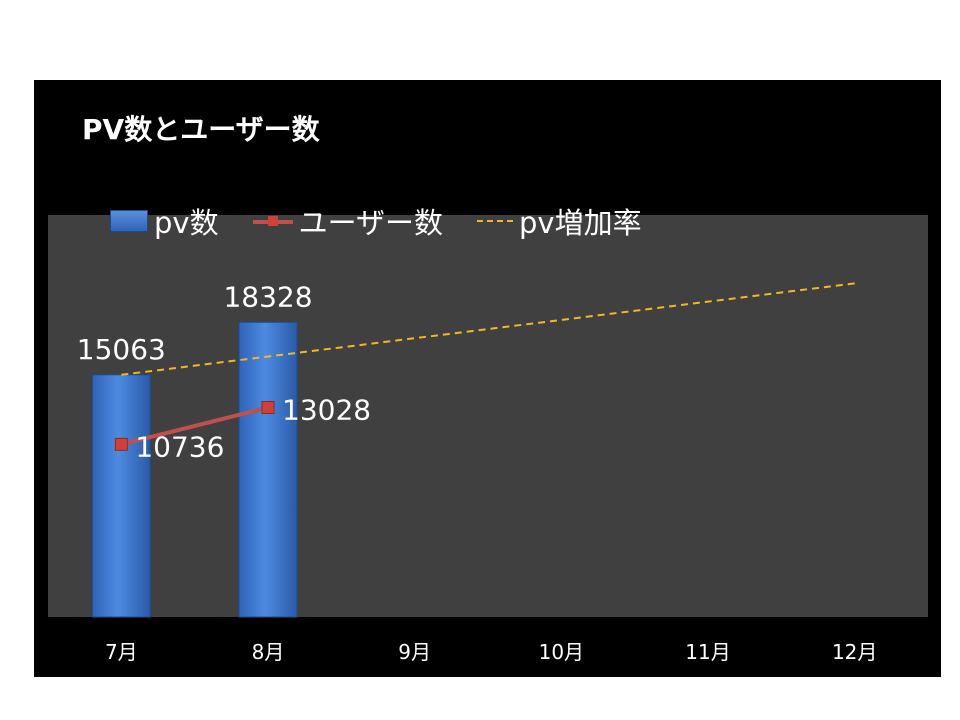 The width and height of the screenshot is (960, 720). What do you see at coordinates (370, 223) in the screenshot?
I see `legend-label-users: ユーザー数` at bounding box center [370, 223].